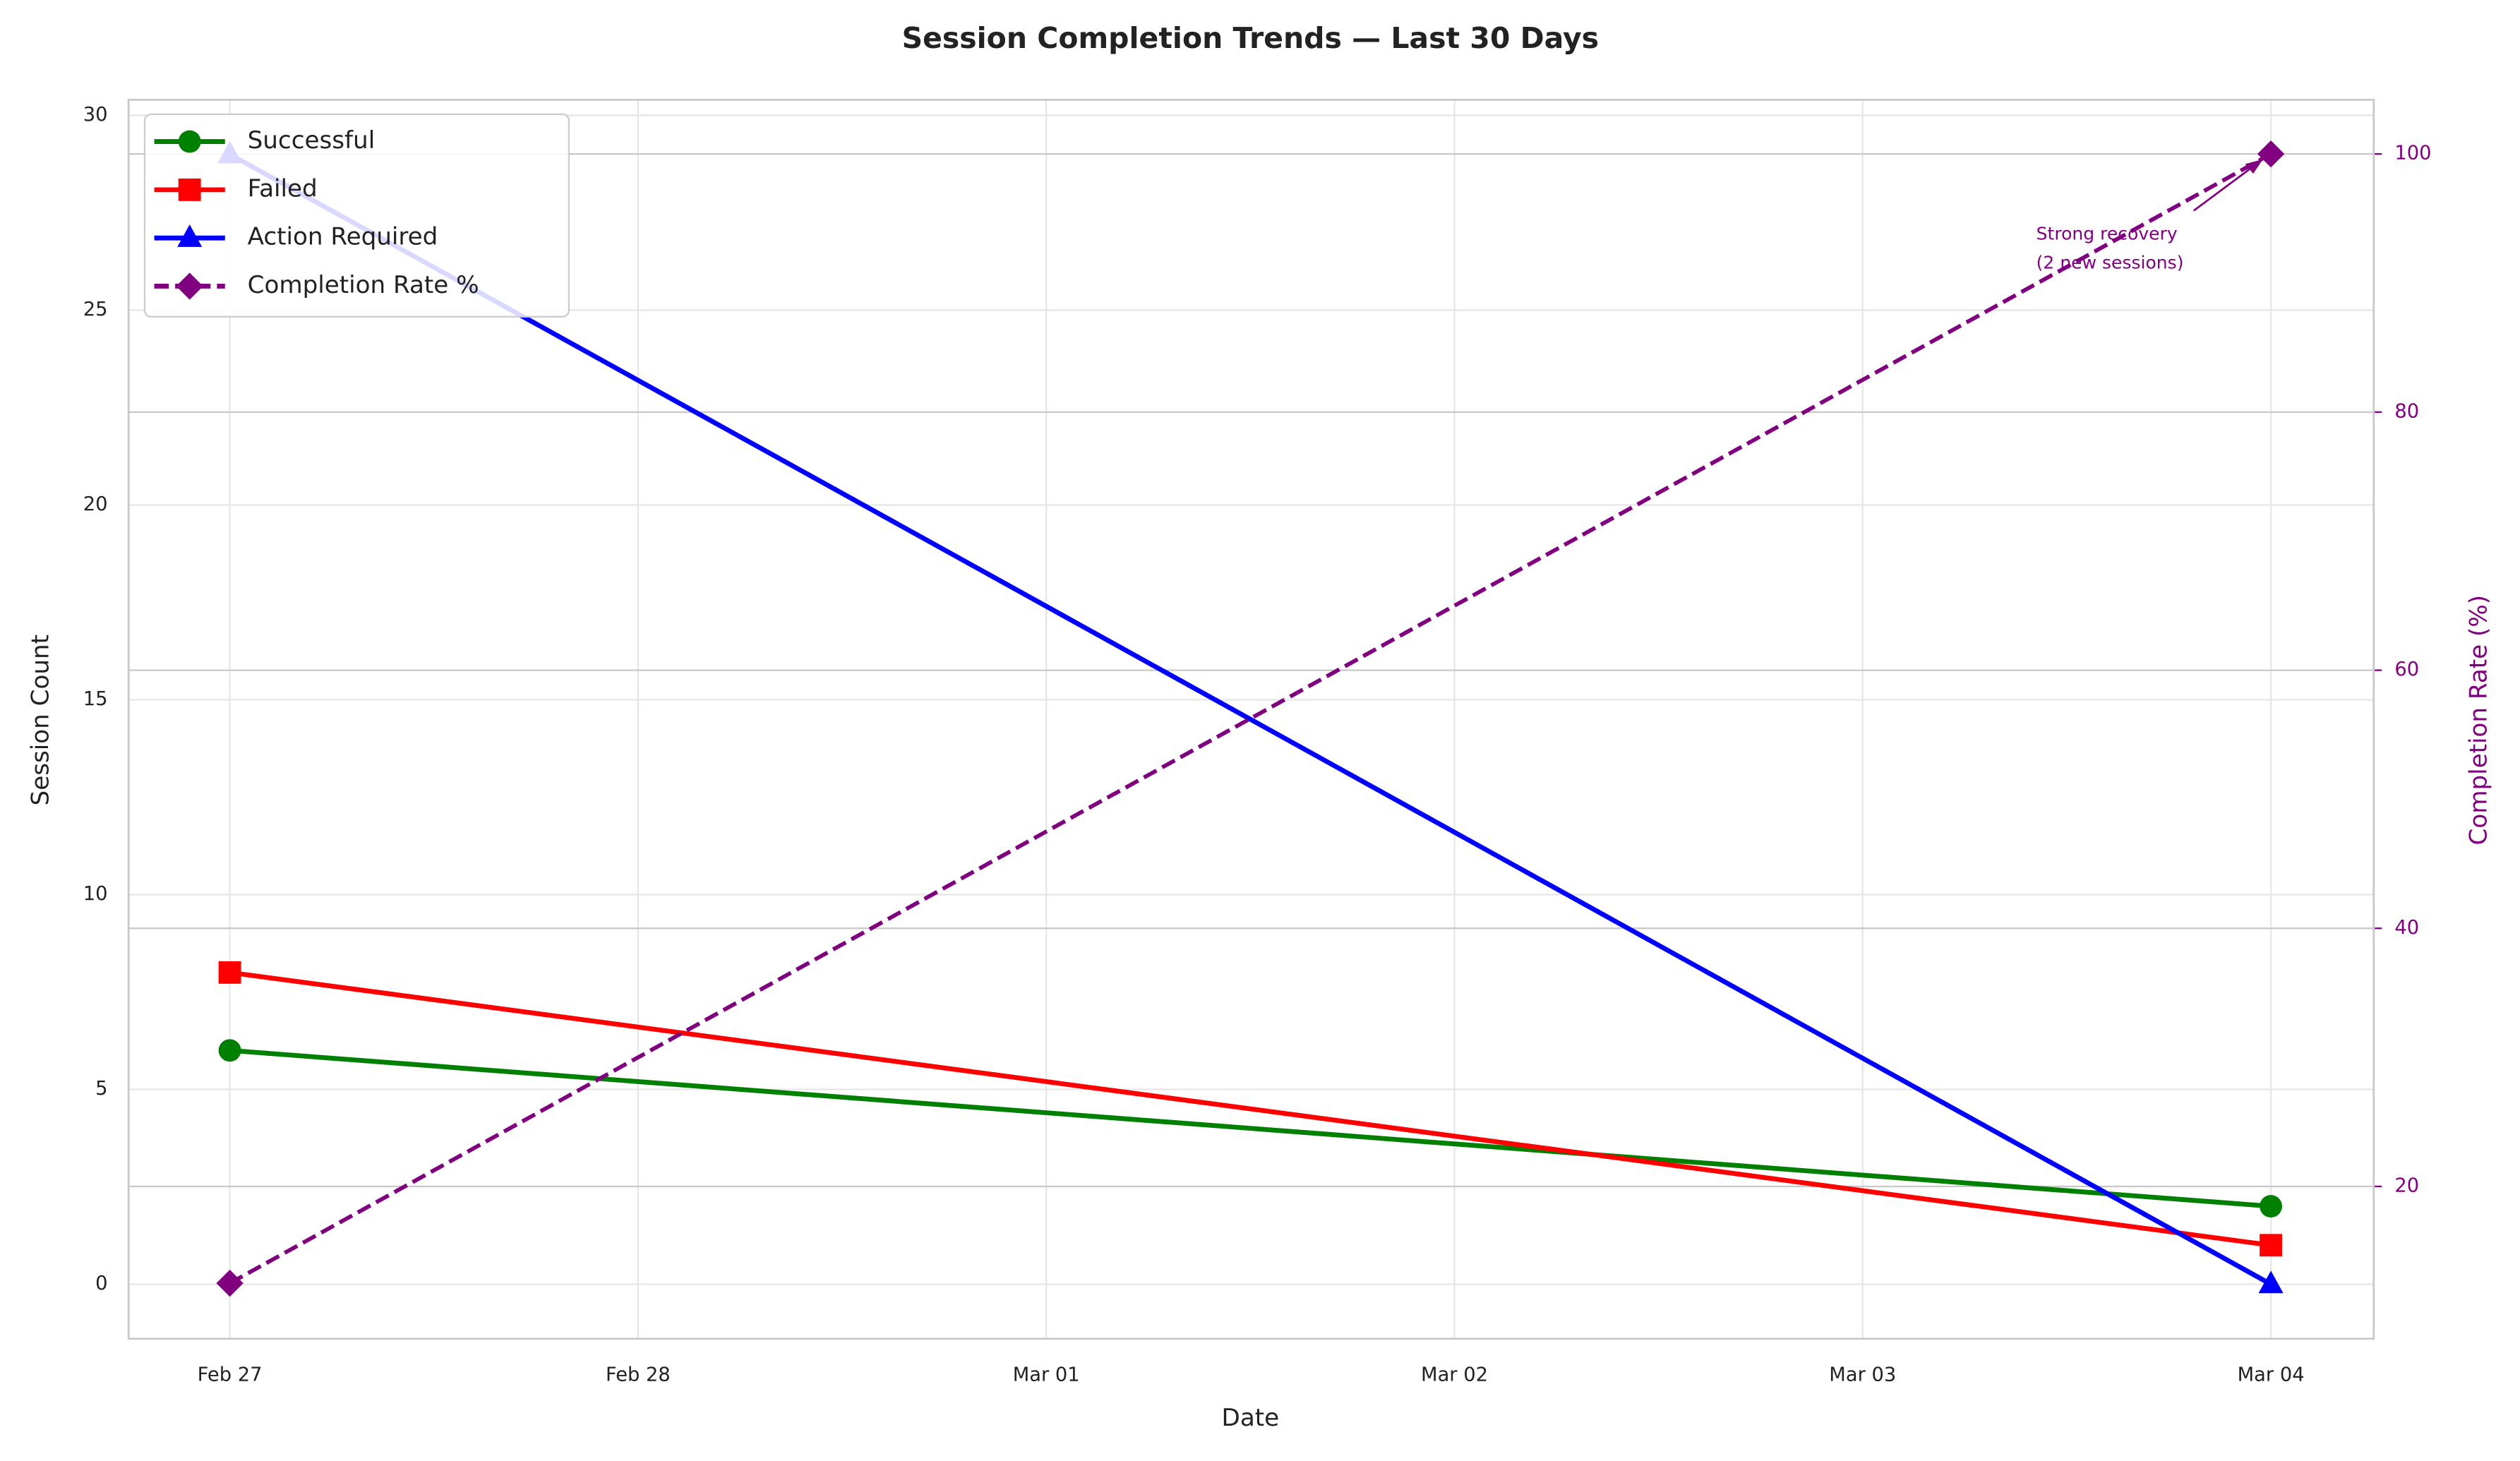 The height and width of the screenshot is (1461, 2520). What do you see at coordinates (2110, 263) in the screenshot?
I see `annotation-text: (2 new sessions)` at bounding box center [2110, 263].